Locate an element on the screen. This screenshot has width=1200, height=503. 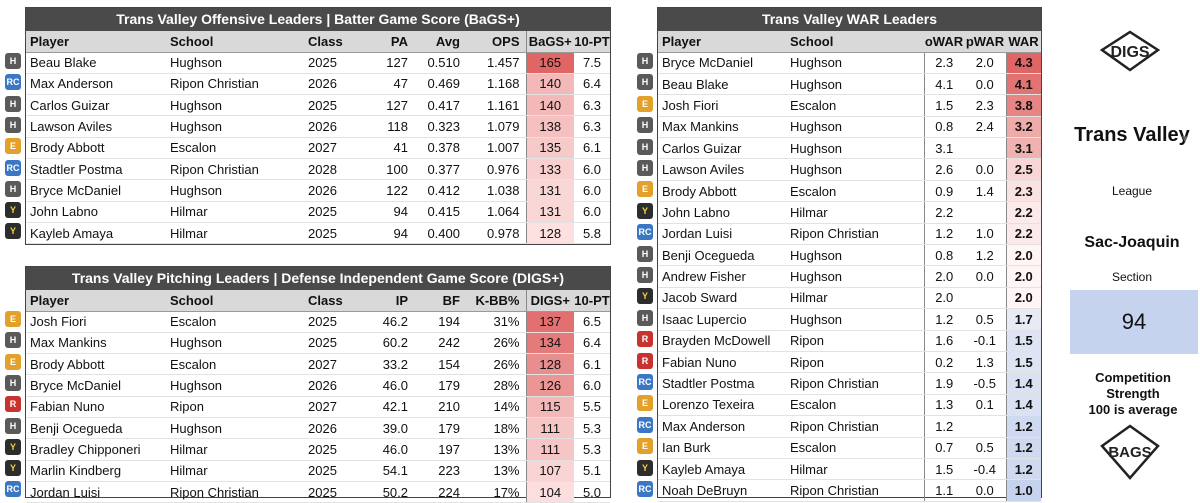
cell-owar: 1.5 is located at coordinates (943, 469).